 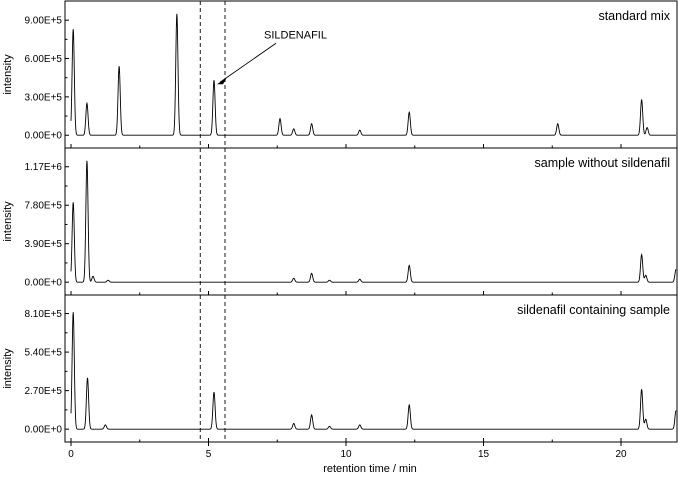 What do you see at coordinates (43, 244) in the screenshot?
I see `y-tick-label: 3.90E+5` at bounding box center [43, 244].